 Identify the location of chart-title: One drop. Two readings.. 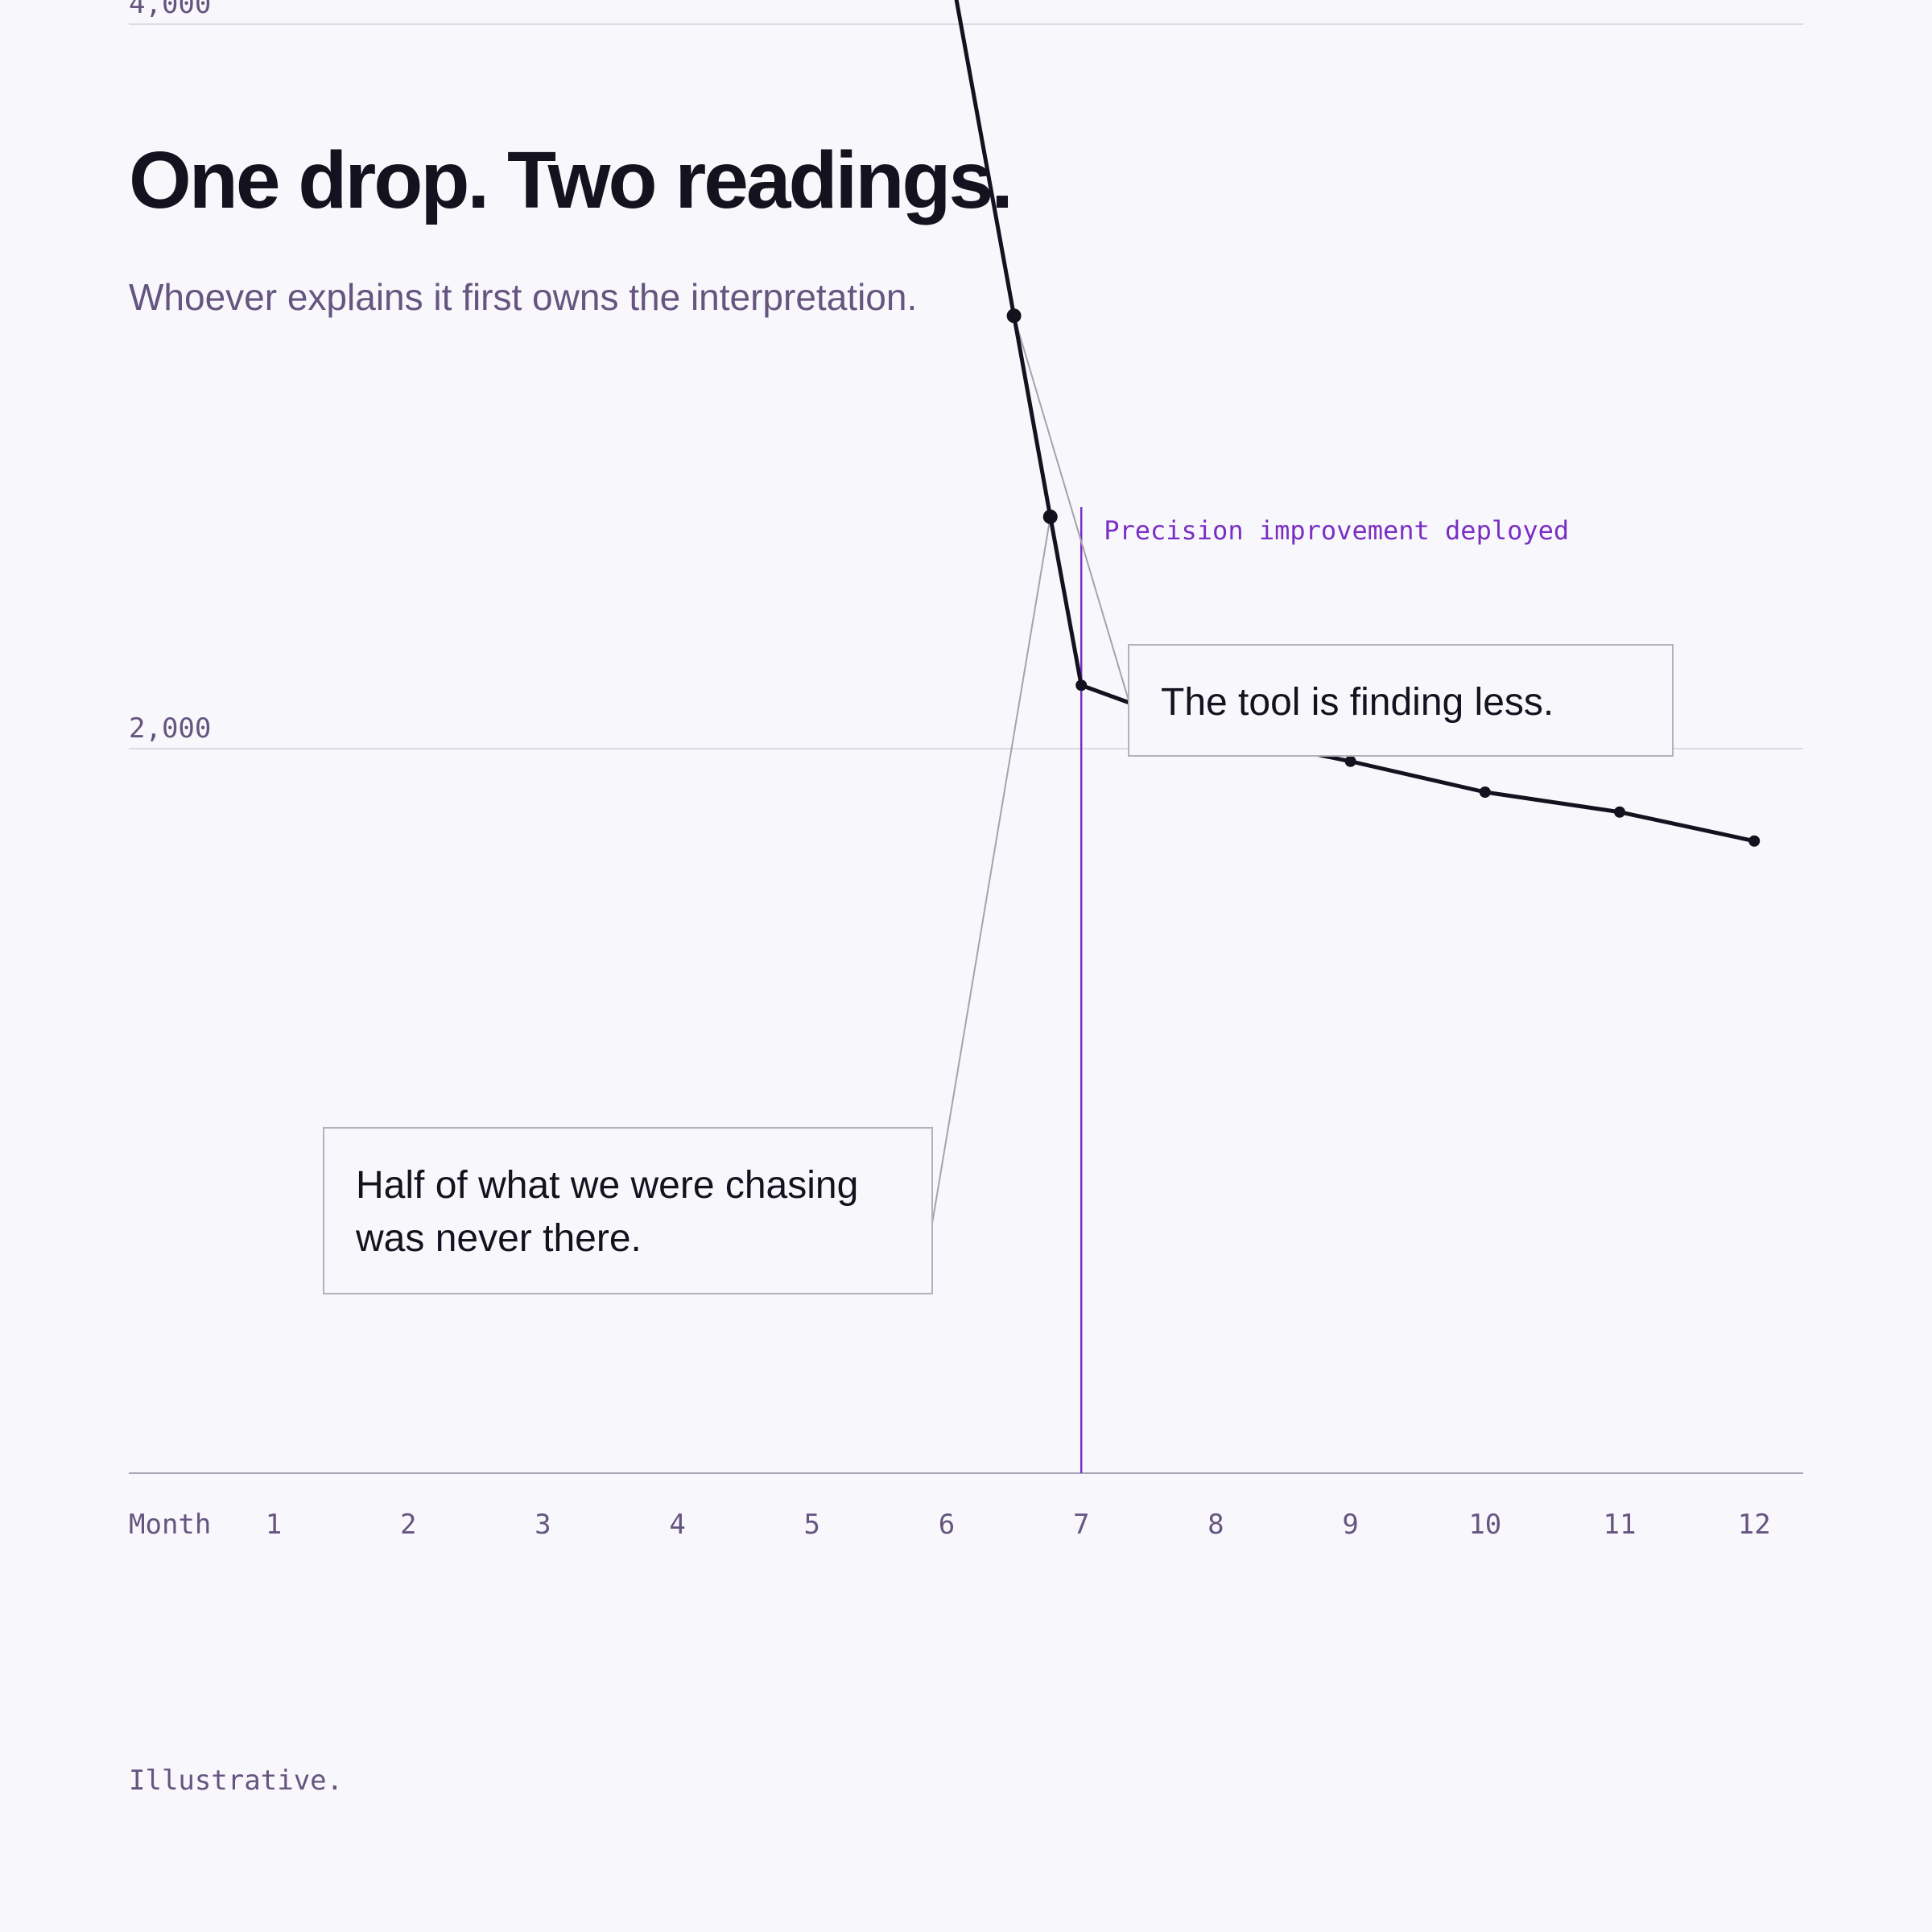
(571, 180).